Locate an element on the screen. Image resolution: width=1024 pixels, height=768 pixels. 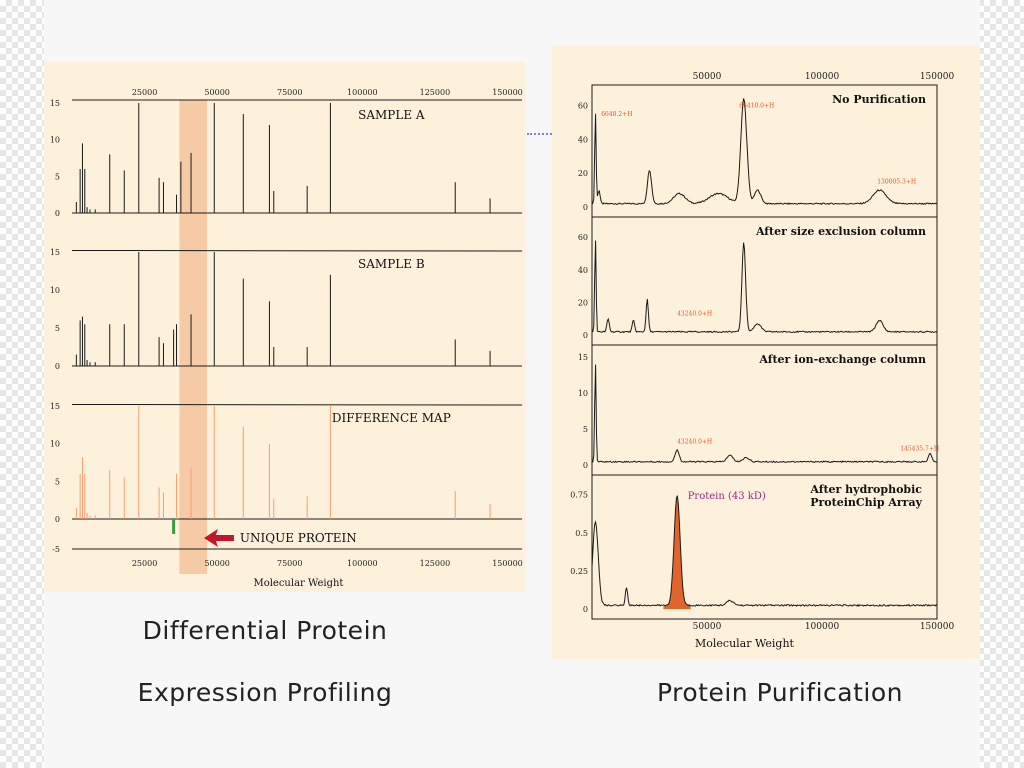
panel-title-line2: ProteinChip Array is located at coordinates (866, 502).